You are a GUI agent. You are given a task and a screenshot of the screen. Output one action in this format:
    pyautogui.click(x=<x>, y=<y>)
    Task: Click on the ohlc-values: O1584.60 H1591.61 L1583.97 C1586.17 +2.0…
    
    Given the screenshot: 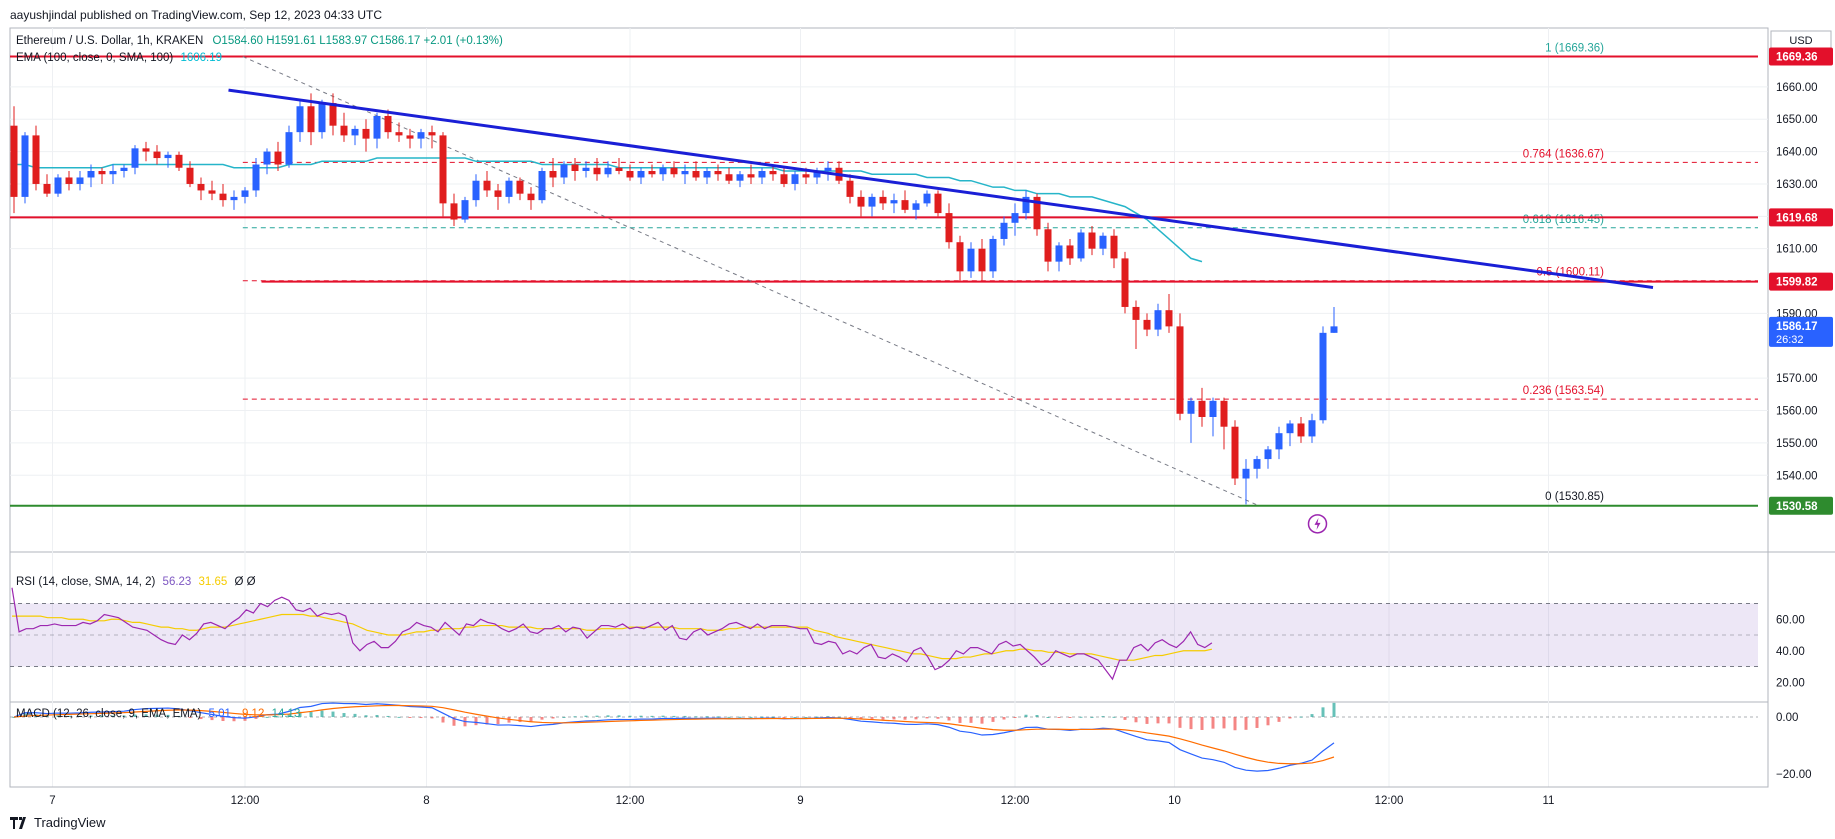 What is the action you would take?
    pyautogui.click(x=357, y=41)
    